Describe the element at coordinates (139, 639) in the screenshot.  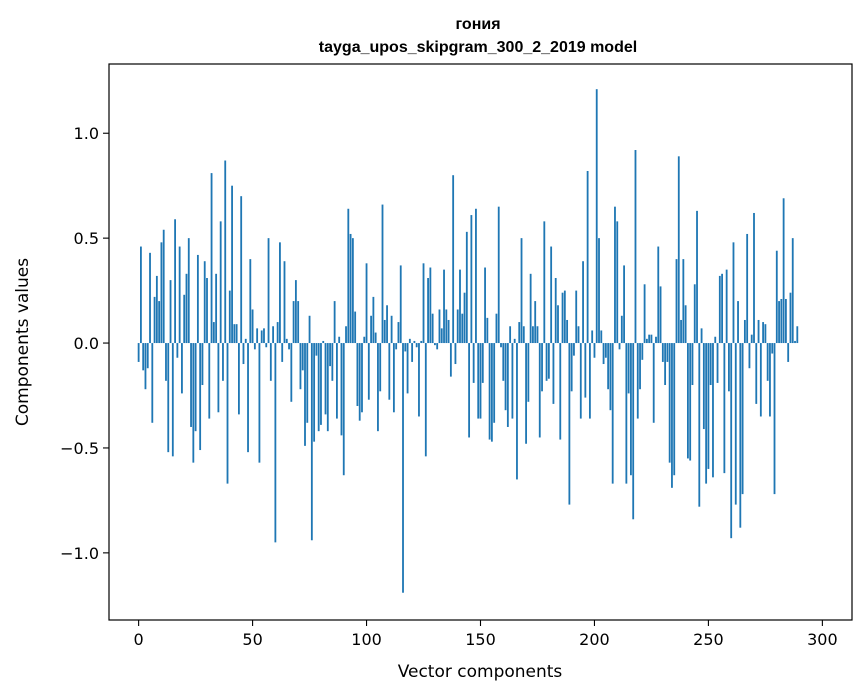
I see `x-tick-label: 0` at that location.